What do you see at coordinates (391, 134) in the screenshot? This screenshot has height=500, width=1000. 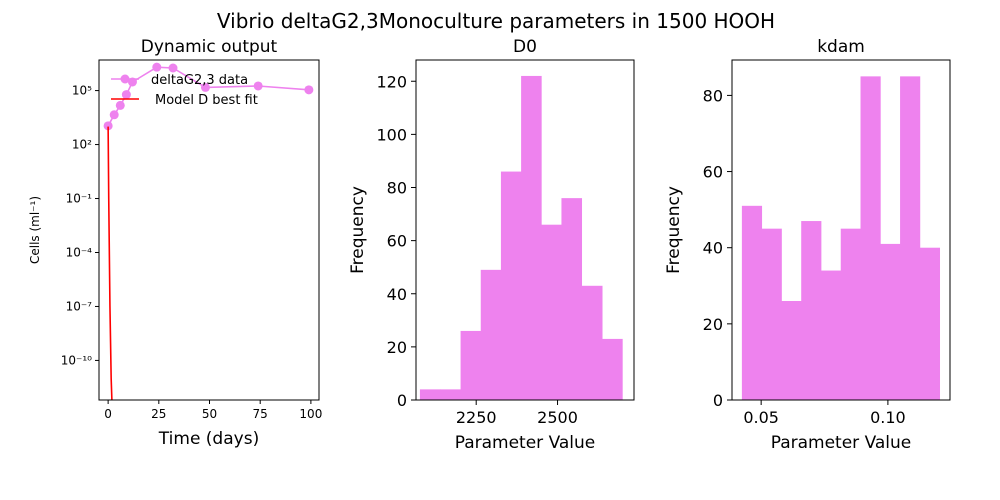 I see `y-tick-label: 100` at bounding box center [391, 134].